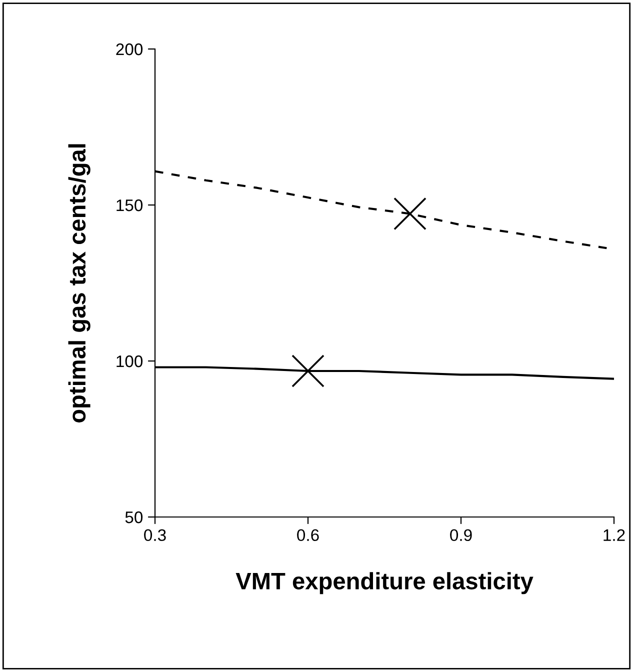 Image resolution: width=633 pixels, height=672 pixels. Describe the element at coordinates (129, 361) in the screenshot. I see `y-tick-label: 100` at that location.